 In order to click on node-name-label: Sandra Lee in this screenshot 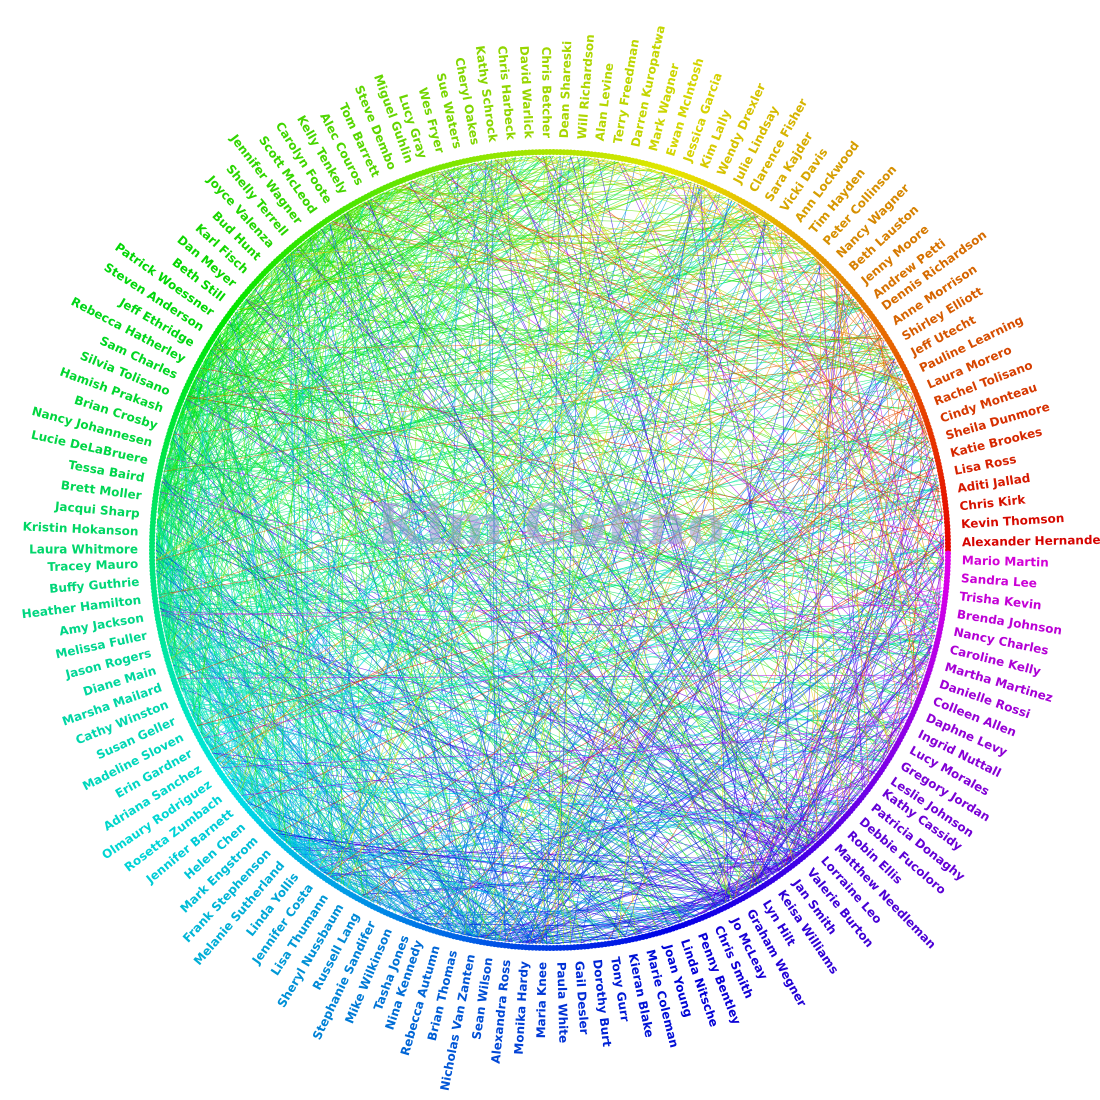, I will do `click(999, 580)`.